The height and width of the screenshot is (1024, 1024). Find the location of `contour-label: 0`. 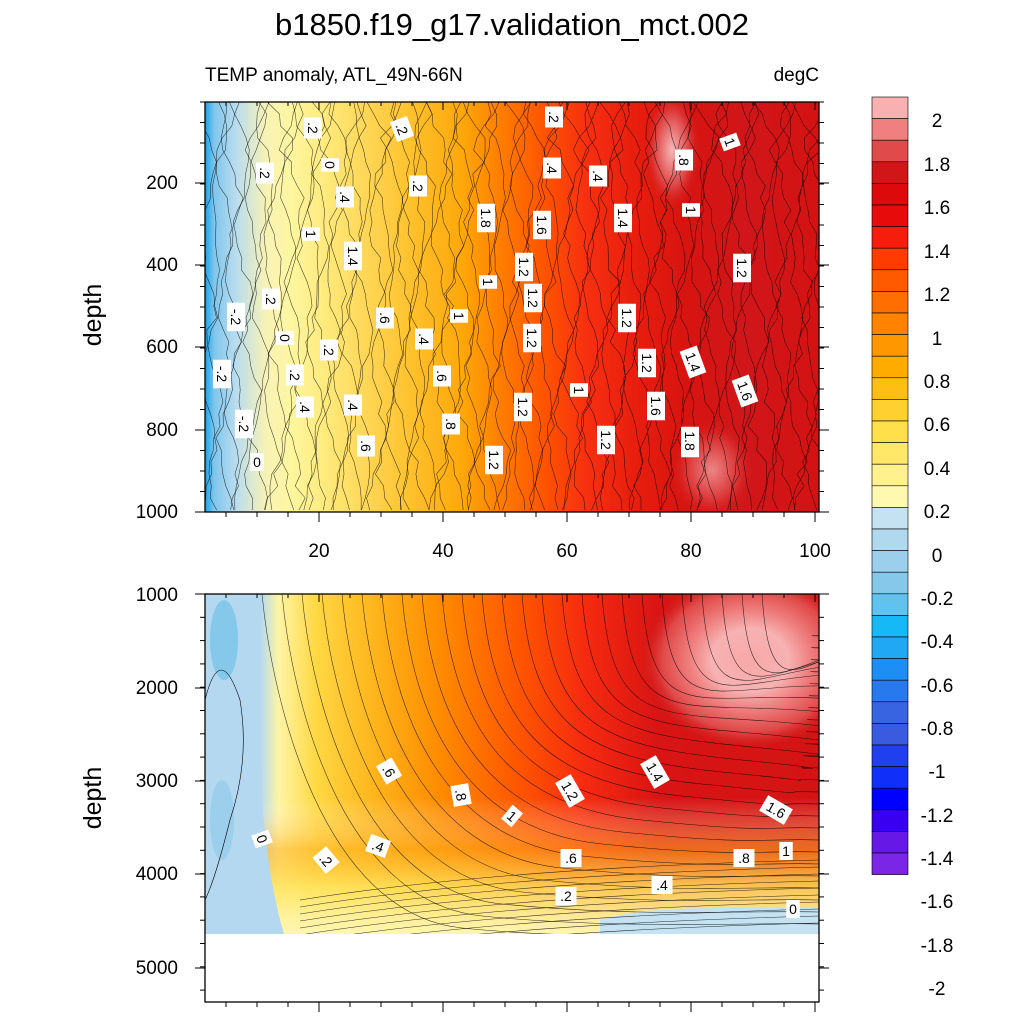

contour-label: 0 is located at coordinates (330, 165).